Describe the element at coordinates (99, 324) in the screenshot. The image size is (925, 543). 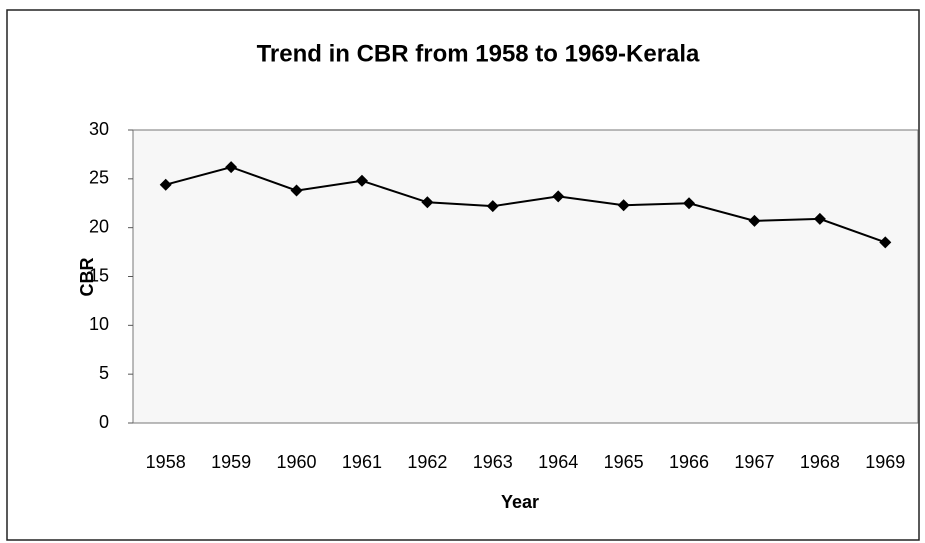
I see `y-tick-label: 10` at that location.